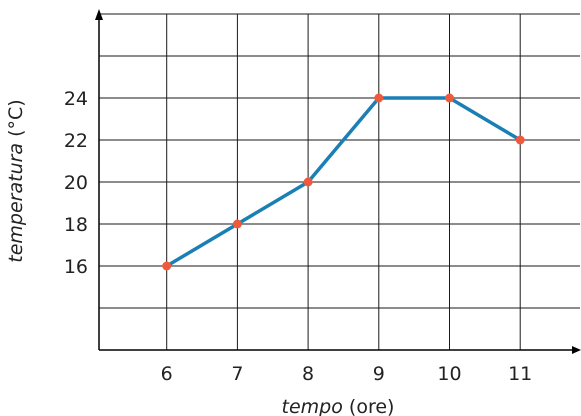 This screenshot has width=581, height=416. I want to click on y-axis-title-unit: (°C), so click(16, 121).